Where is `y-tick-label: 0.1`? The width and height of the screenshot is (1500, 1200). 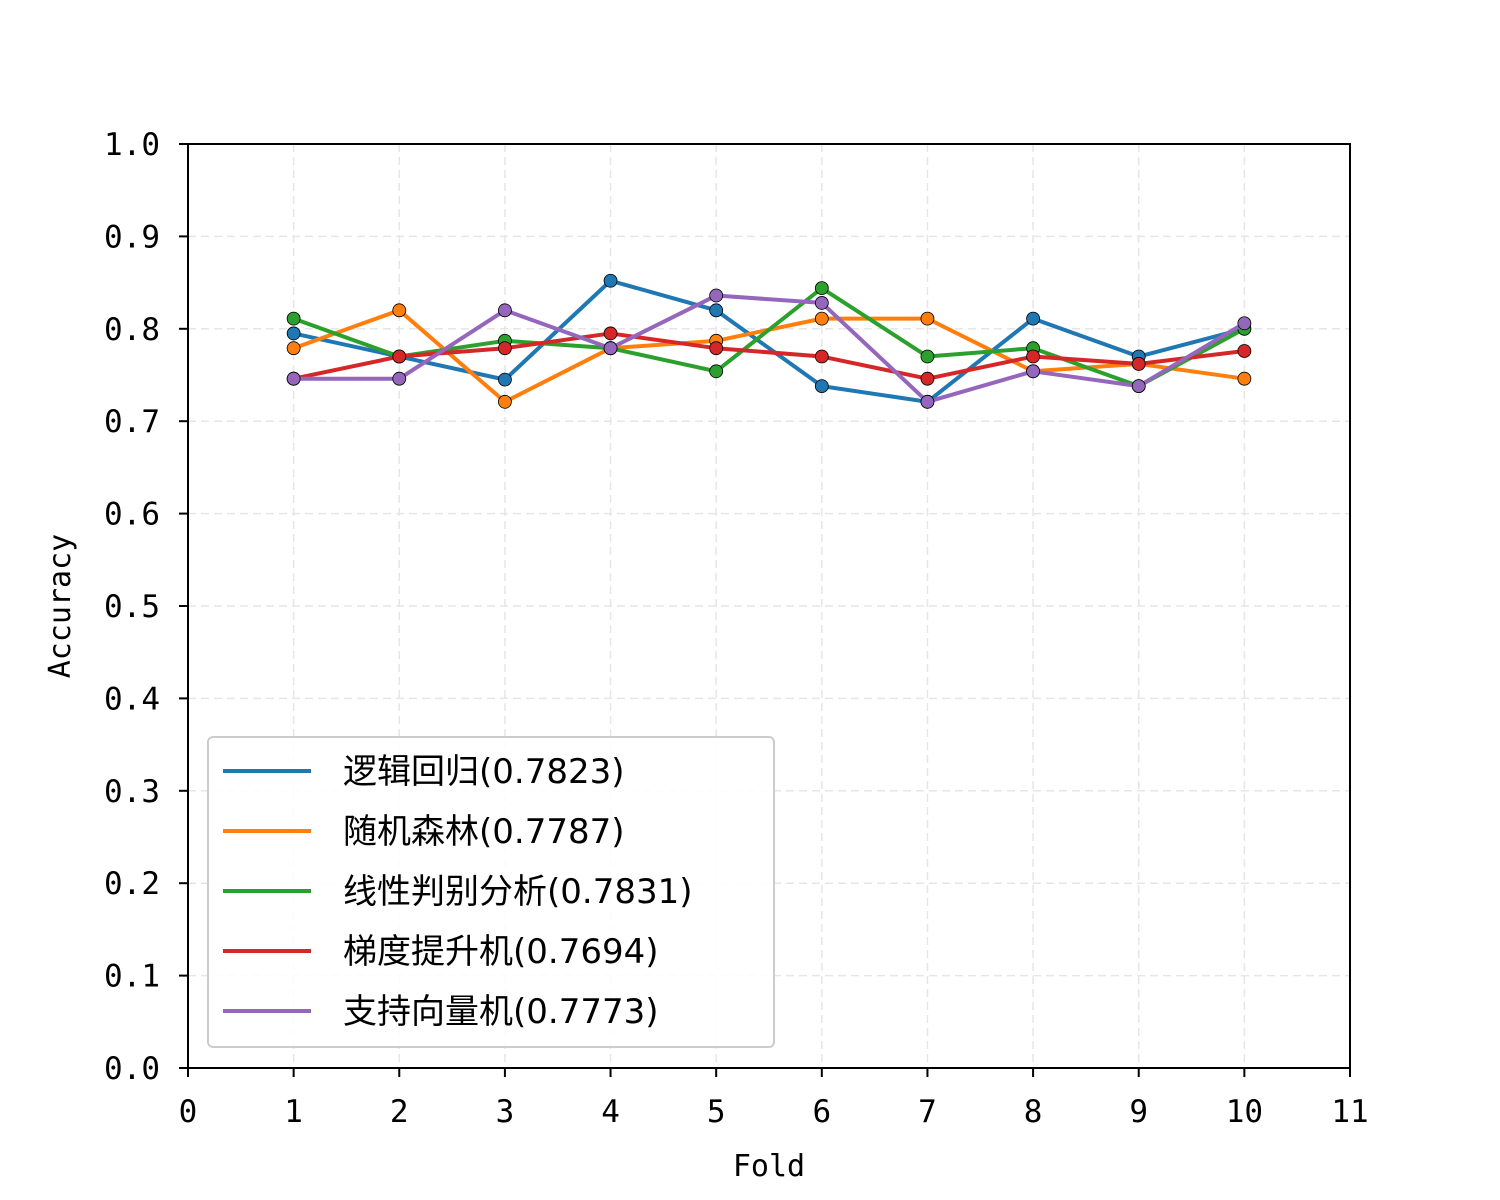 y-tick-label: 0.1 is located at coordinates (132, 977).